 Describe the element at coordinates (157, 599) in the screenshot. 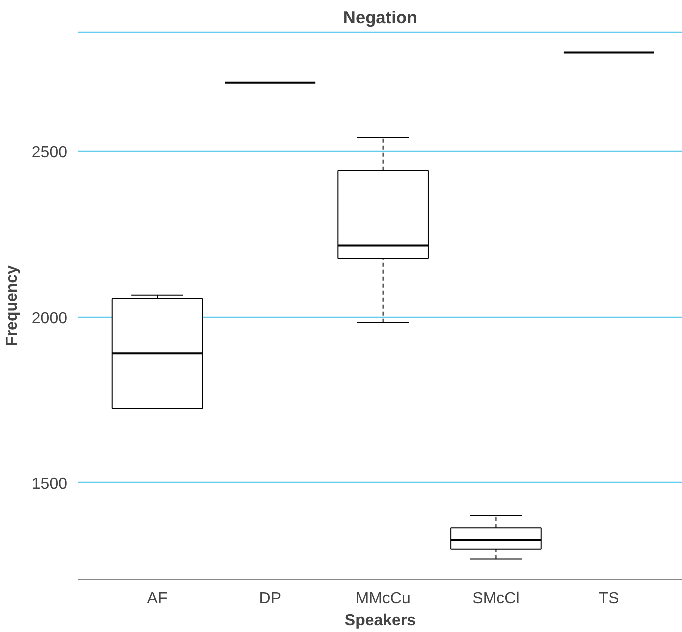

I see `x-tick-label: AF` at that location.